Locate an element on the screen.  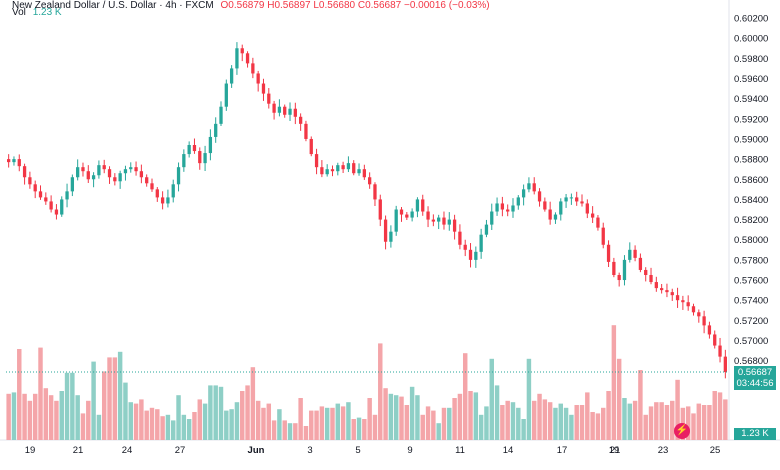
y-tick-label: 0.57600 is located at coordinates (751, 281).